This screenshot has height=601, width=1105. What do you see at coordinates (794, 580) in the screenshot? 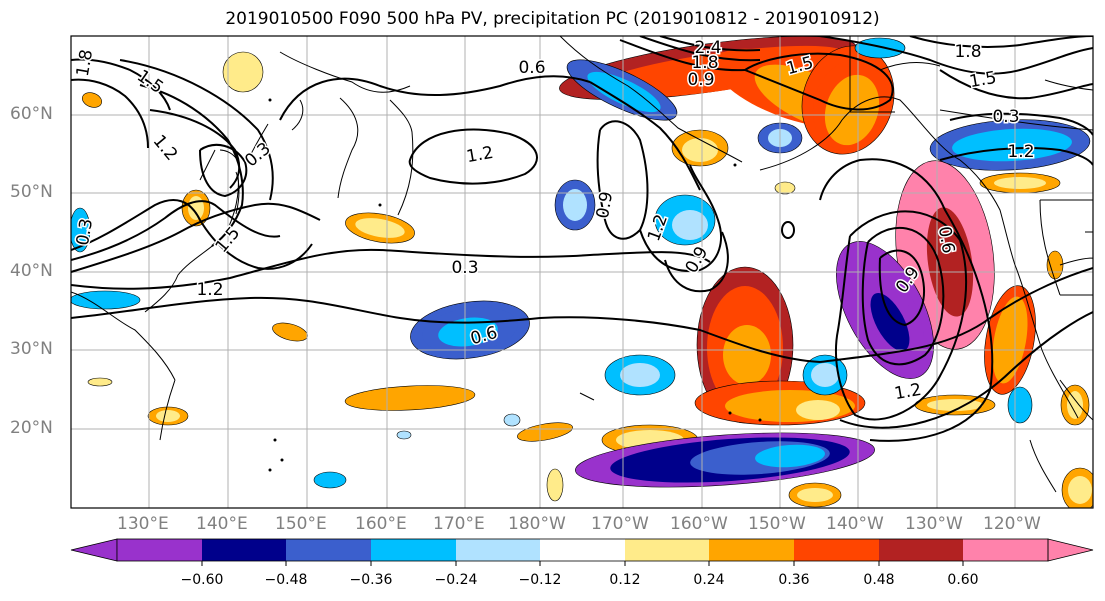
I see `colorbar-tick-label: 0.36` at bounding box center [794, 580].